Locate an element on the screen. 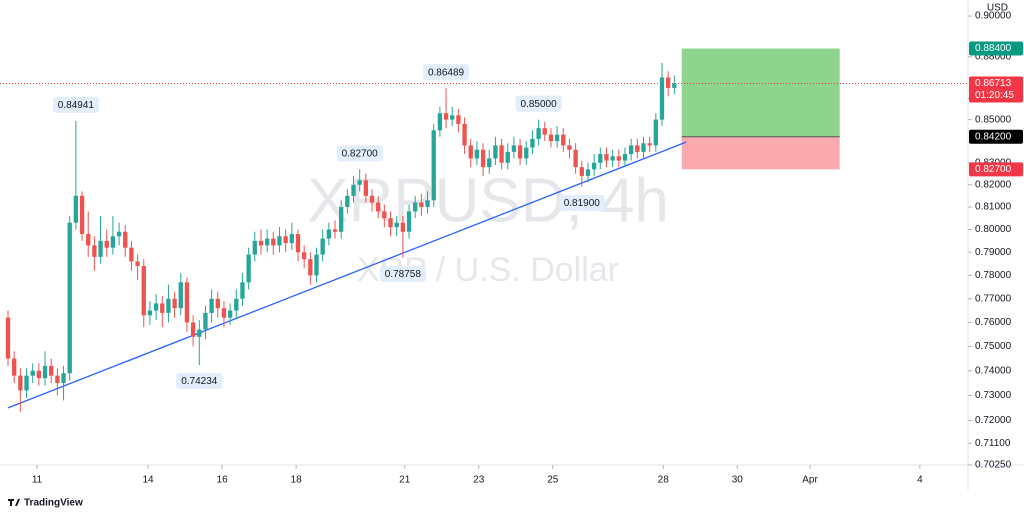  x-tick-label: 18 is located at coordinates (297, 480).